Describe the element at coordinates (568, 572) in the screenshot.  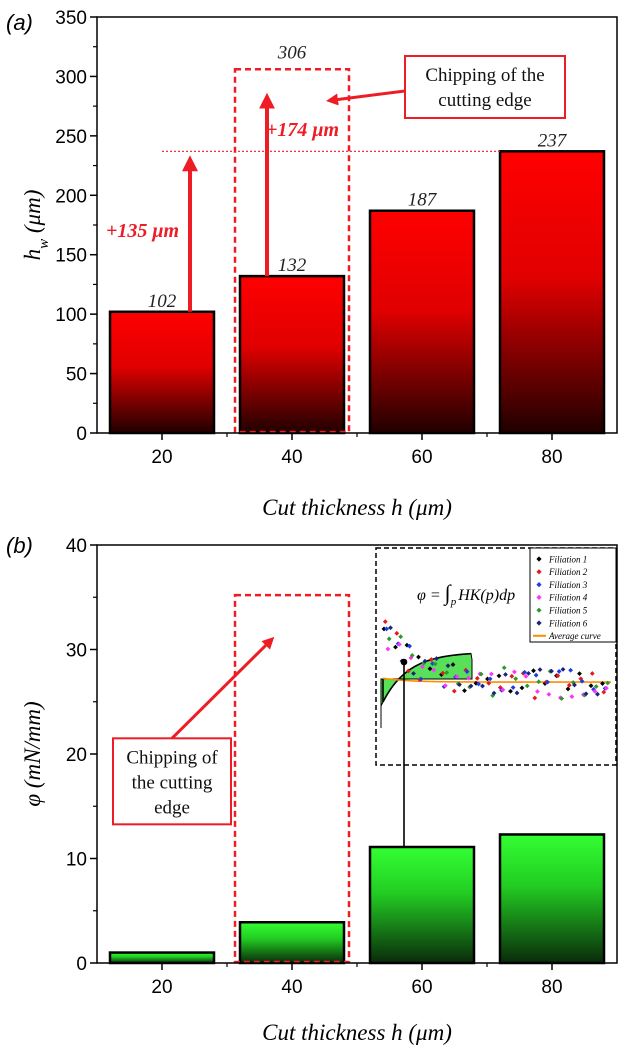
I see `inset-legend-label: Filiation 2` at that location.